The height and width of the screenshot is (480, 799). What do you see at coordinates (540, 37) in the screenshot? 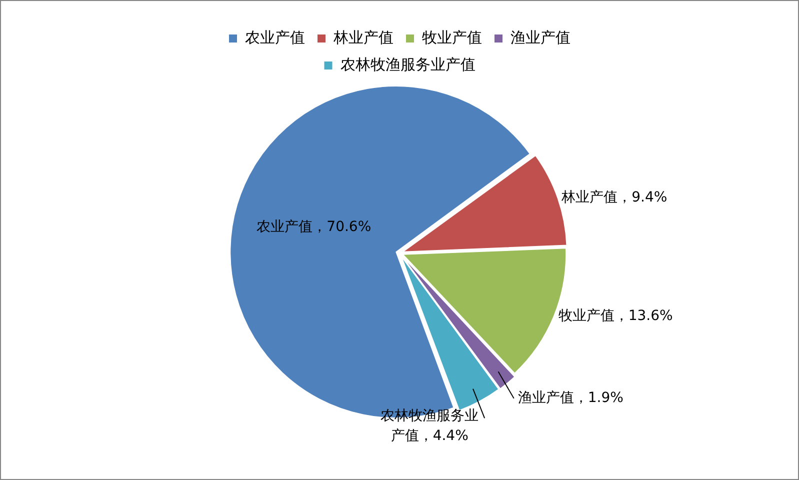
I see `legend-label: 渔业产值` at bounding box center [540, 37].